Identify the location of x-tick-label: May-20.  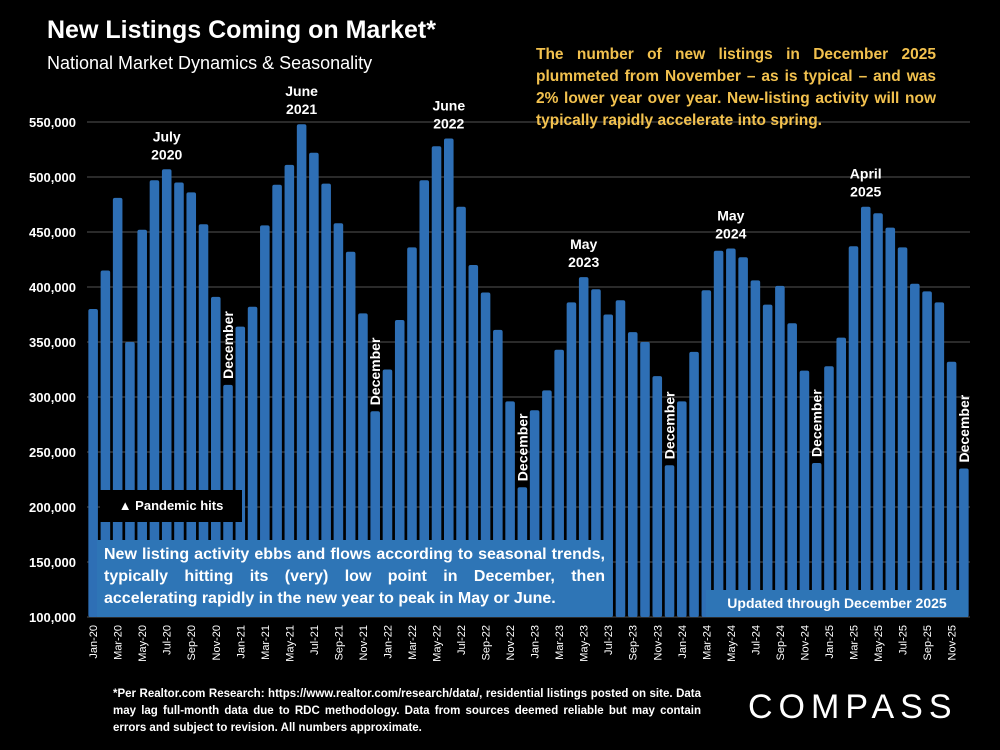
(143, 643).